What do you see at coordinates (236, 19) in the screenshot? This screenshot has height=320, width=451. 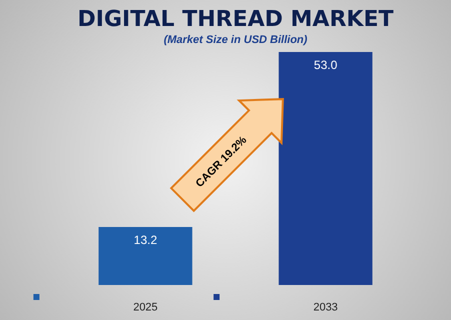 I see `chart-title: DIGITAL THREAD MARKET` at bounding box center [236, 19].